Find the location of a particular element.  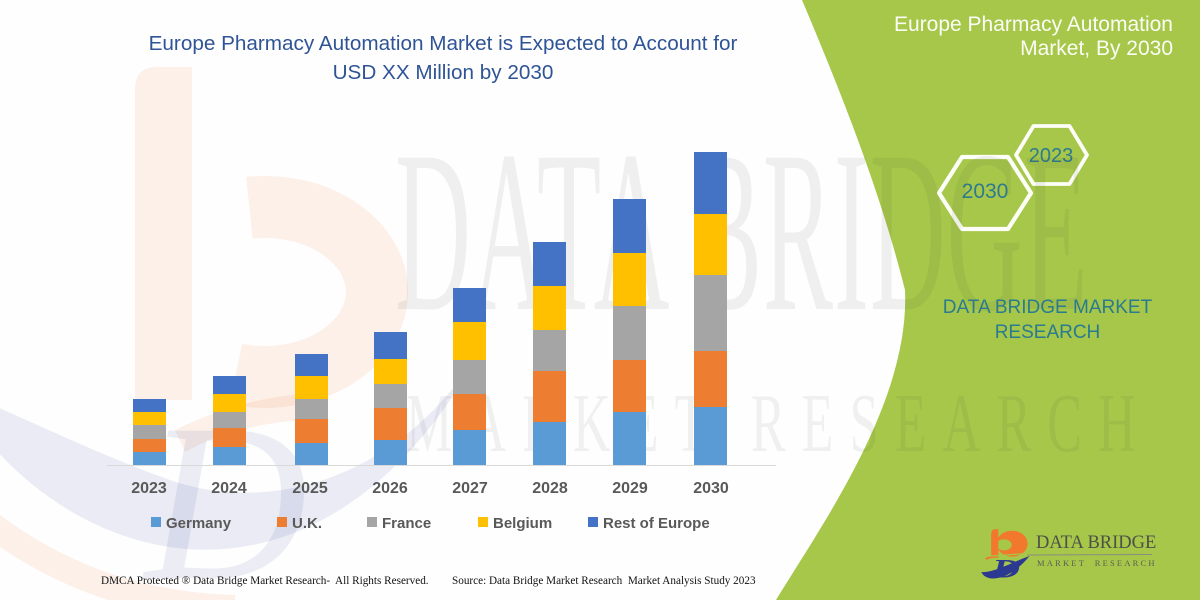

svg-text: D is located at coordinates (1005, 569).